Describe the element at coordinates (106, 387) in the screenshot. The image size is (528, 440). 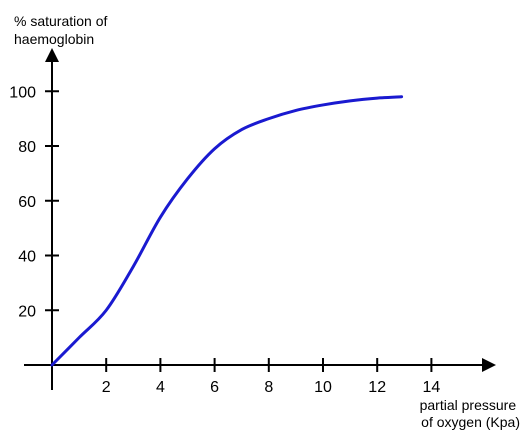
I see `x-tick-label: 2` at that location.